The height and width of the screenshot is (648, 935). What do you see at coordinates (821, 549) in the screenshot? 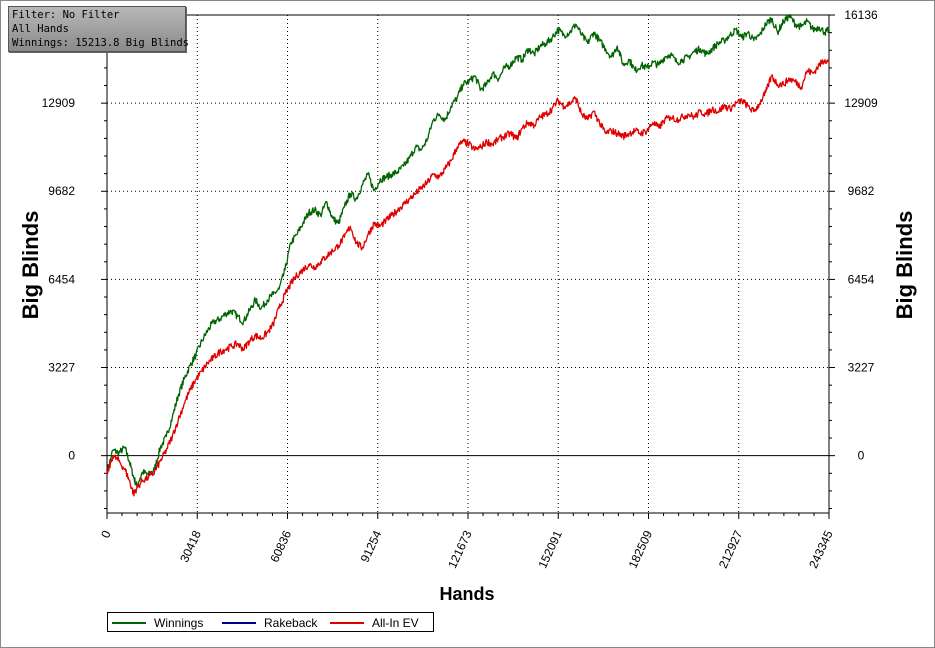
I see `x-tick-label: 243345` at bounding box center [821, 549].